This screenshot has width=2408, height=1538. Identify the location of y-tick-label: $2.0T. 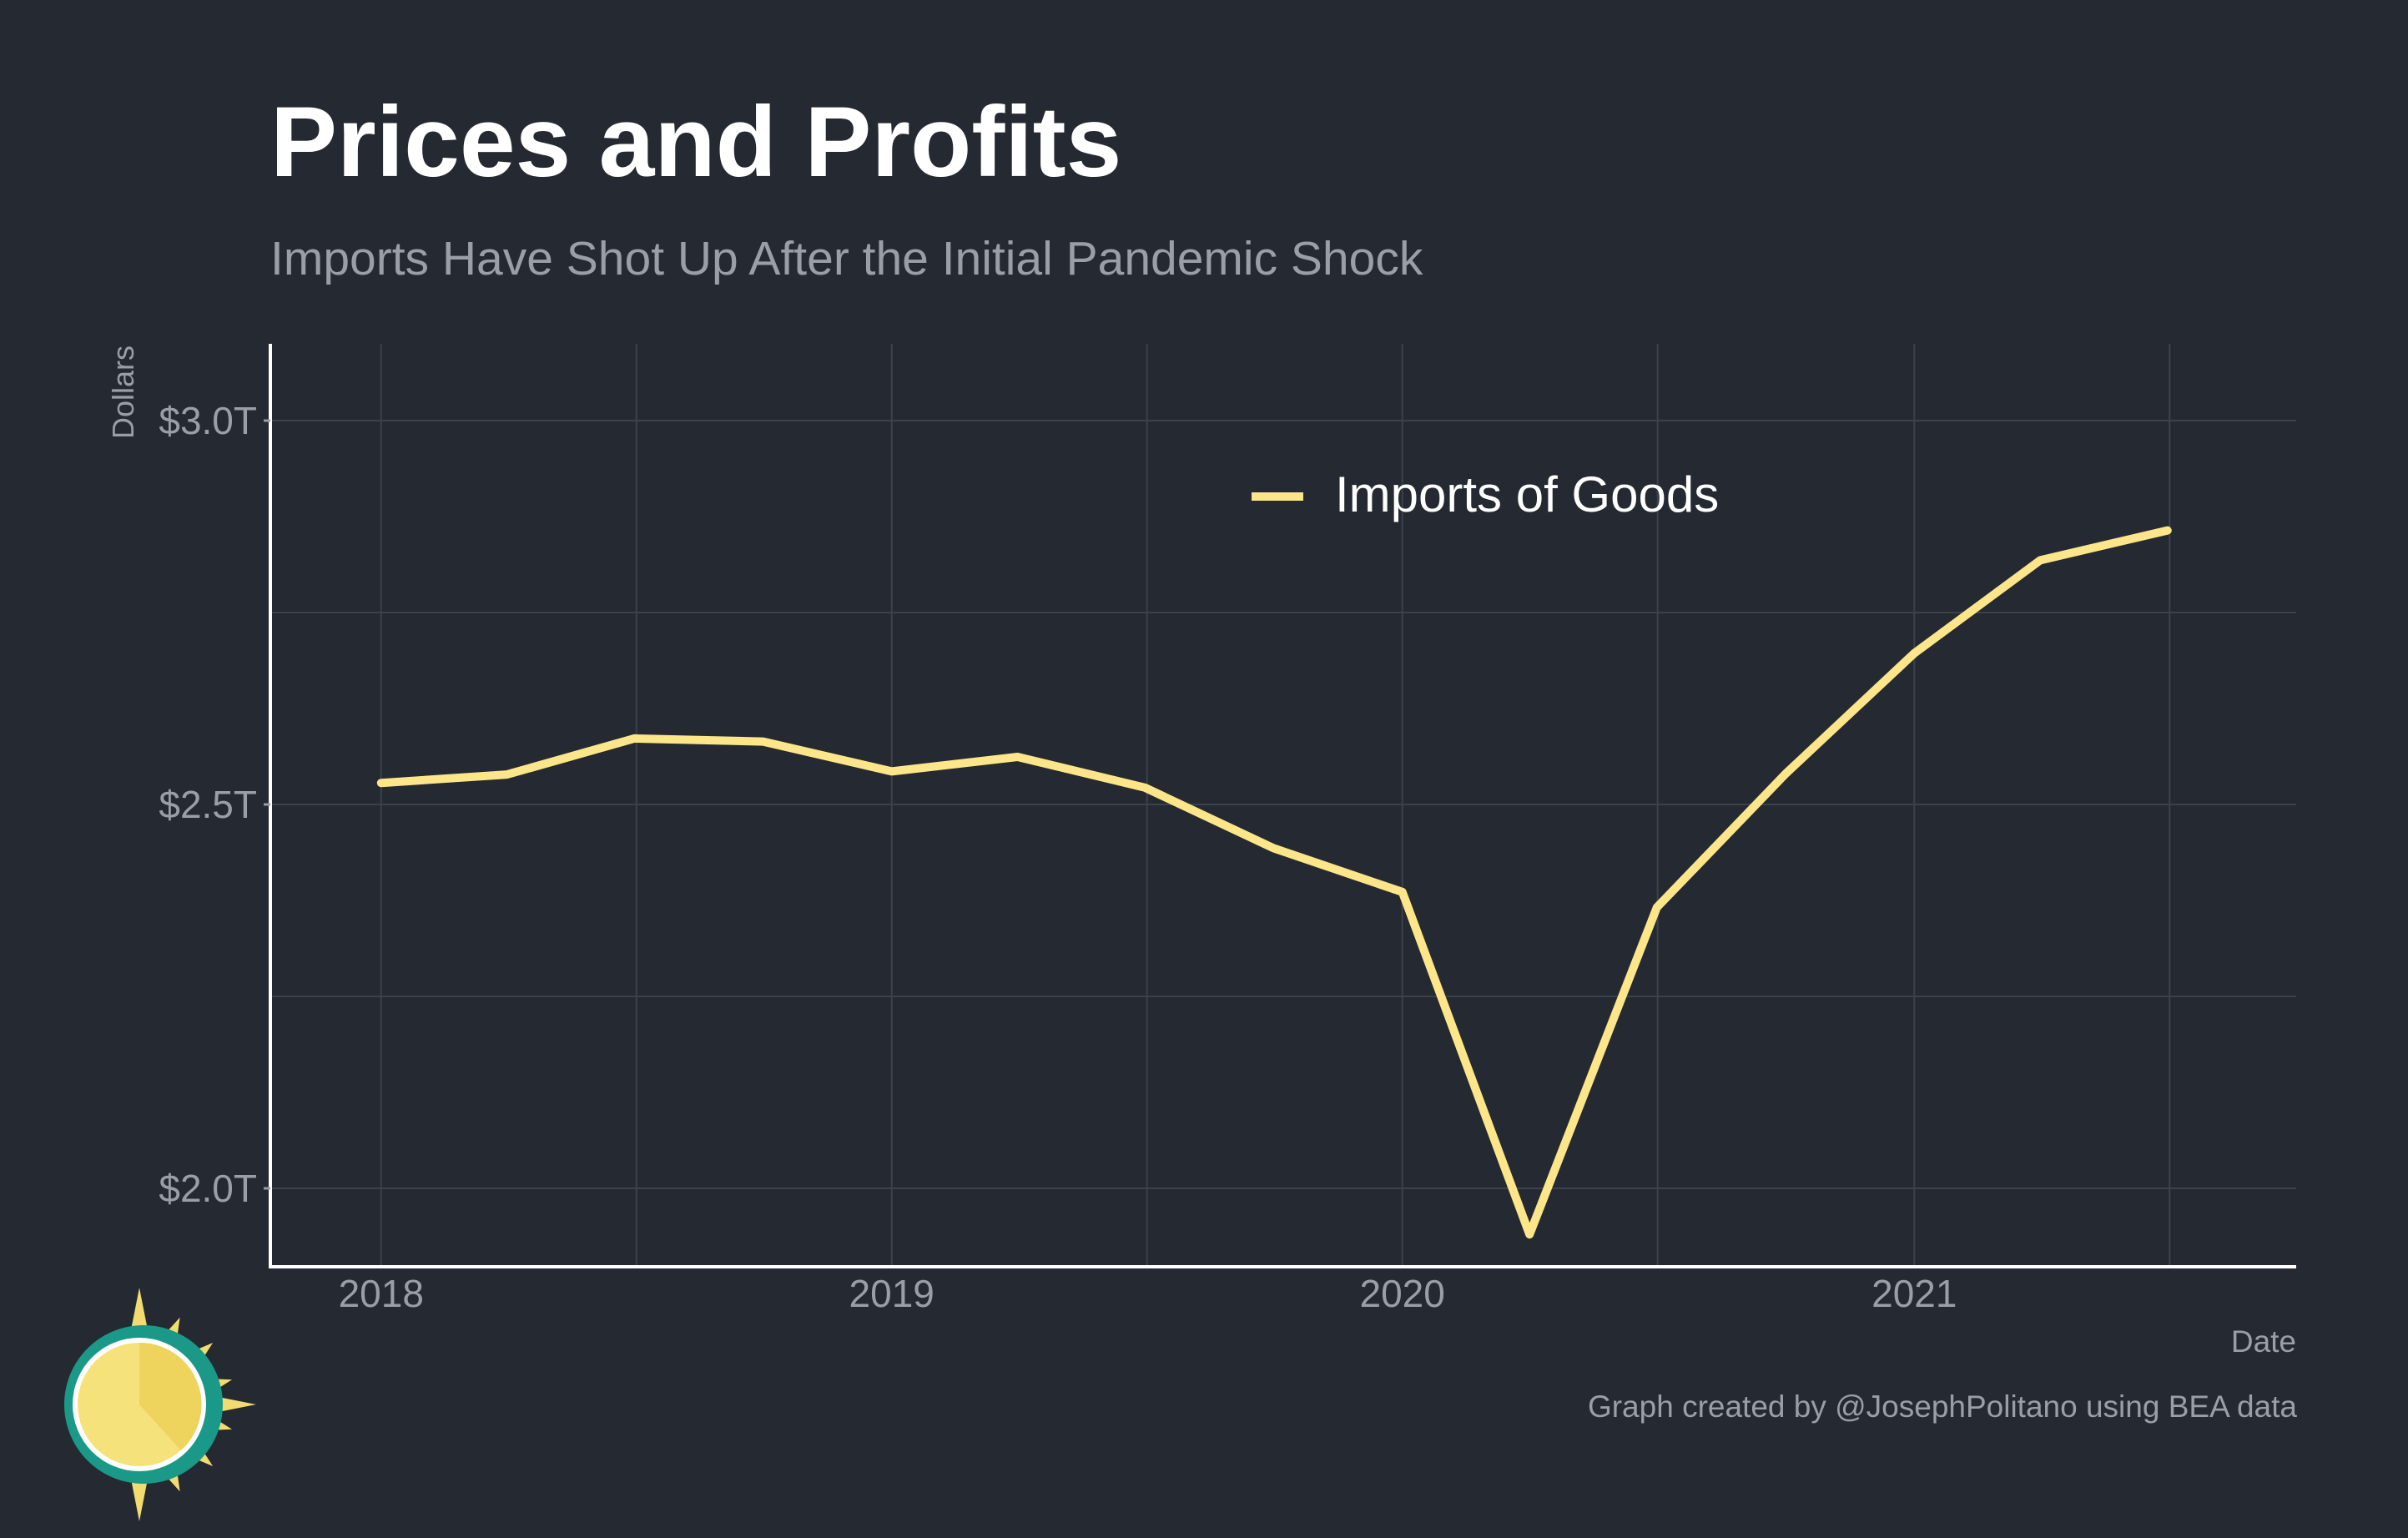
(208, 1188).